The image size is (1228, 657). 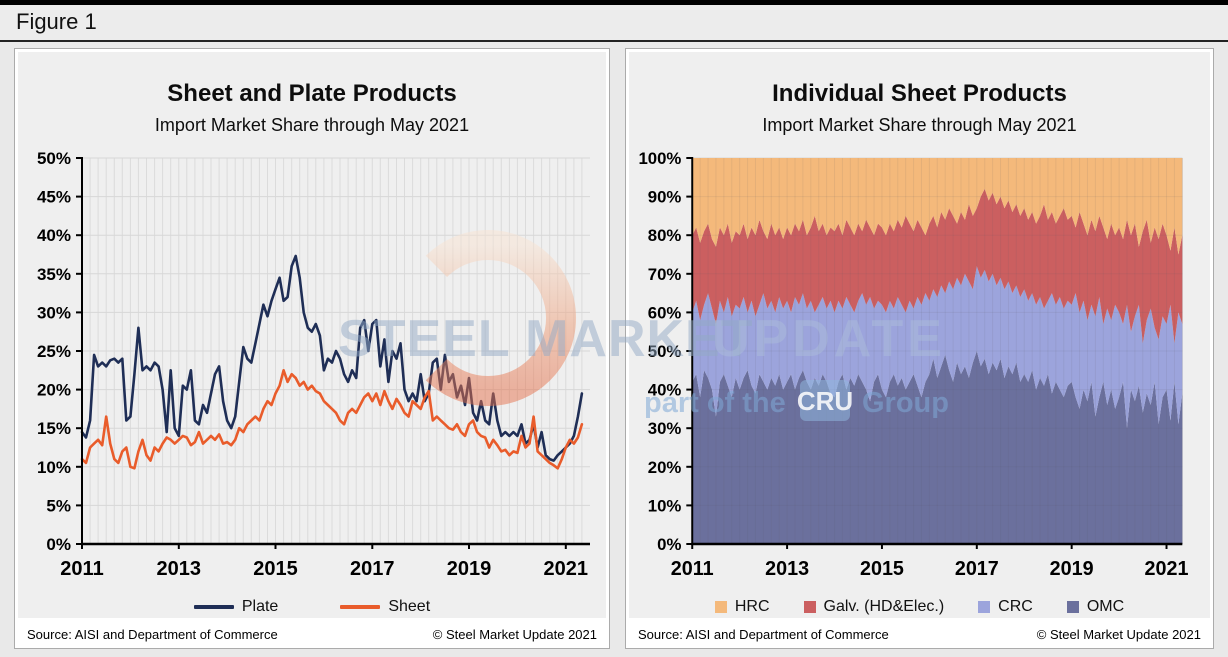 I want to click on y-tick-label: 90%, so click(x=665, y=197).